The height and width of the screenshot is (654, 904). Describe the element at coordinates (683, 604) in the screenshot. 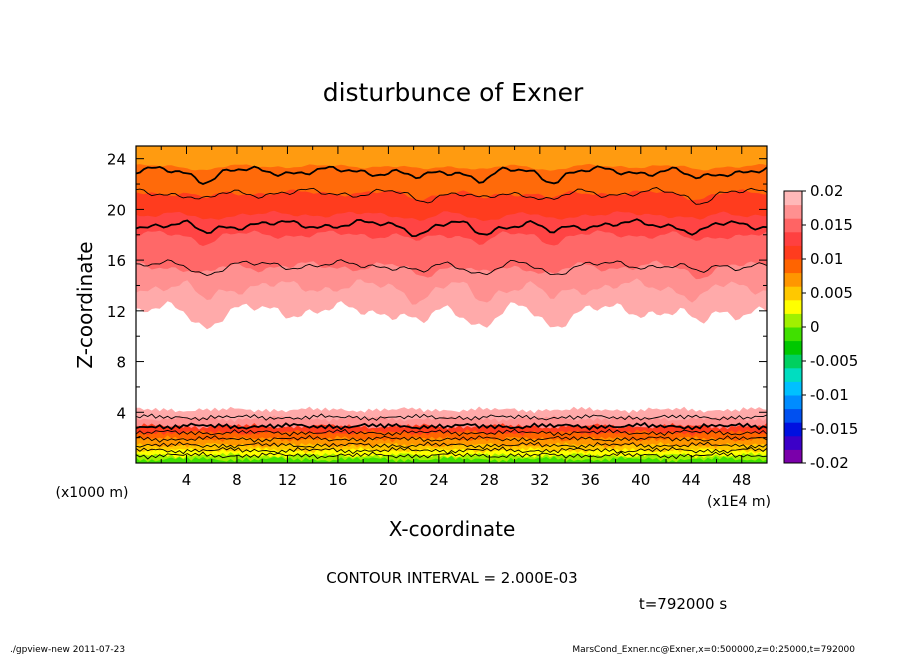

I see `time-label: t=792000 s` at that location.